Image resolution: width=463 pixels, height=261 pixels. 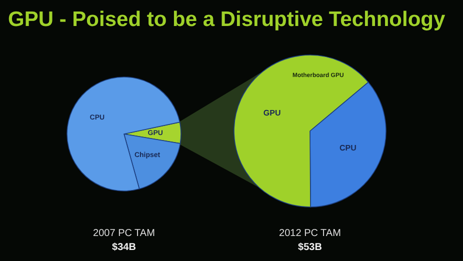 I want to click on slice-label: CPU, so click(x=348, y=148).